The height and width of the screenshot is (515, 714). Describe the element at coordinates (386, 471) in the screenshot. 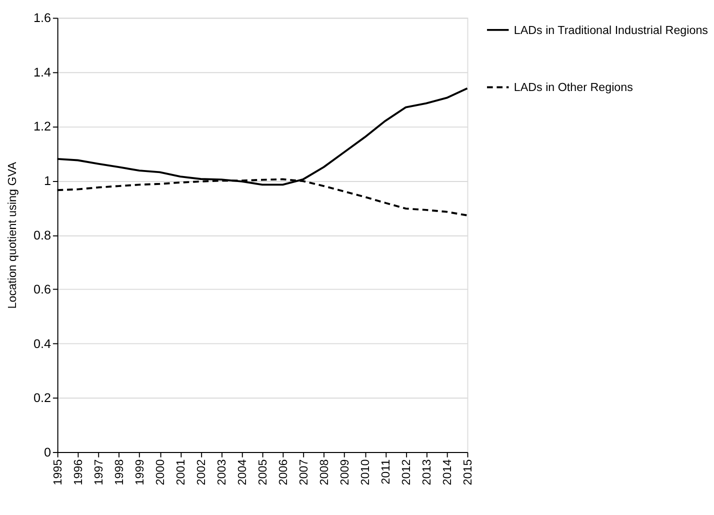

I see `x-tick-label: 2011` at that location.